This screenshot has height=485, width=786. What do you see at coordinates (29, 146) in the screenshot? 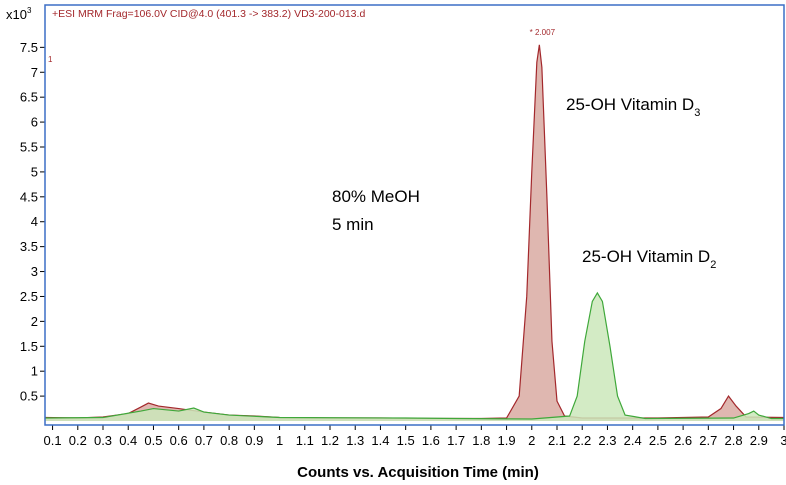
I see `y-tick-label: 5.5` at bounding box center [29, 146].